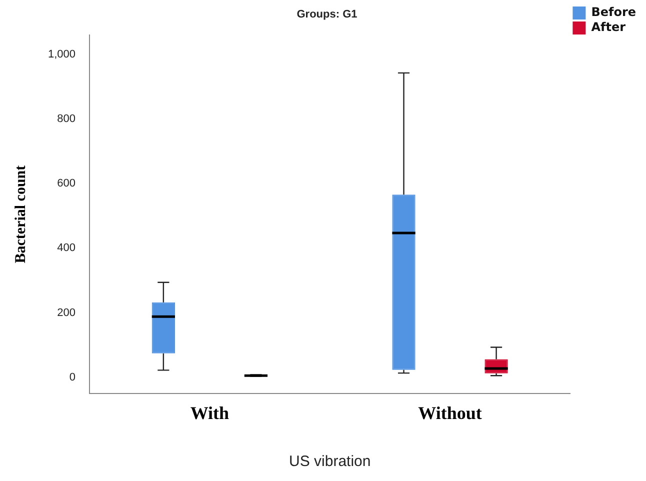  Describe the element at coordinates (608, 27) in the screenshot. I see `legend-label: After` at that location.